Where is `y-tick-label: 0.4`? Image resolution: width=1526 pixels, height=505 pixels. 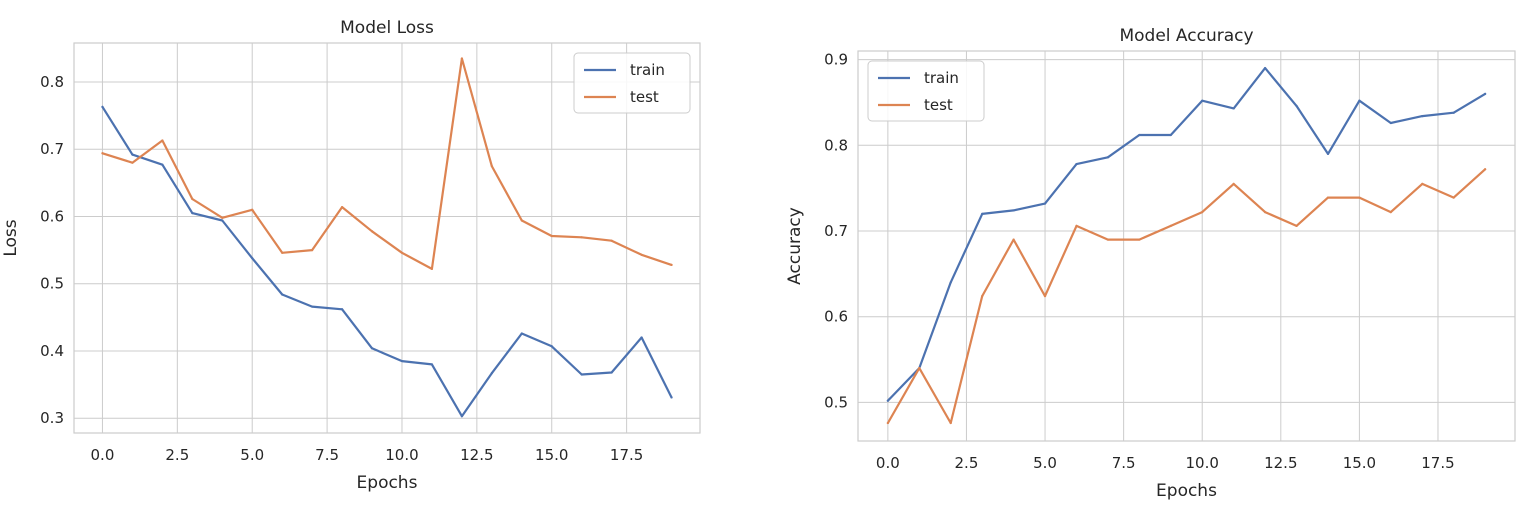
y-tick-label: 0.4 is located at coordinates (52, 351).